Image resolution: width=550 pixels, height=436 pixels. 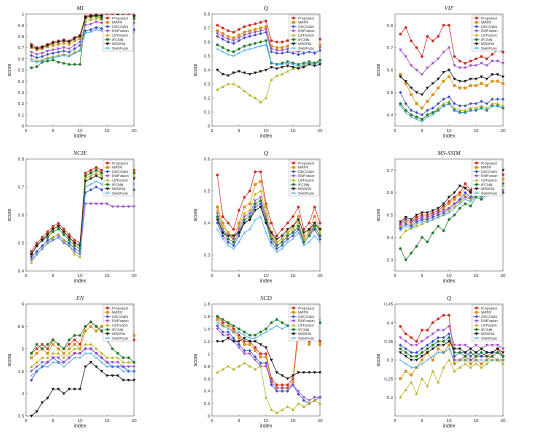 What do you see at coordinates (21, 271) in the screenshot?
I see `y-tick-label: 0.4` at bounding box center [21, 271].